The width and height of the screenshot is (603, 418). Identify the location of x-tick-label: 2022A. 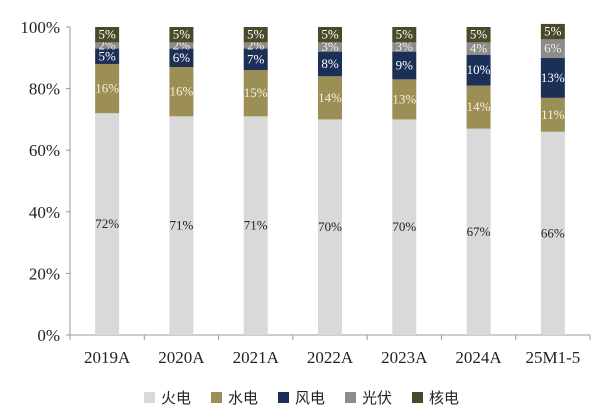
(330, 357).